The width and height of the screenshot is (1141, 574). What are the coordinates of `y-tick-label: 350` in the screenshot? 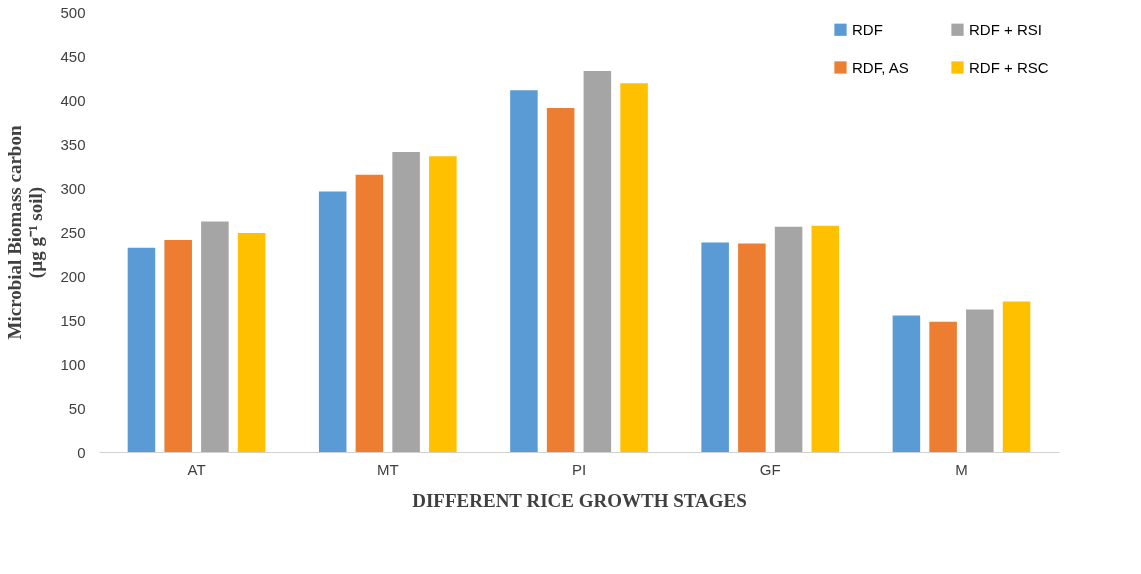 It's located at (73, 144).